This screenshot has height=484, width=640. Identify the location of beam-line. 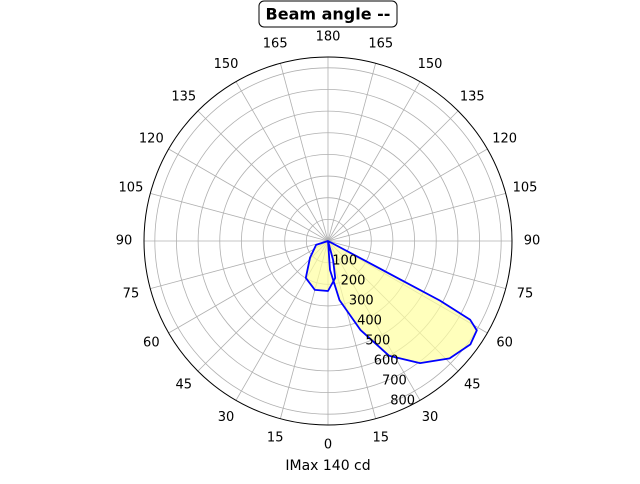
(391, 302).